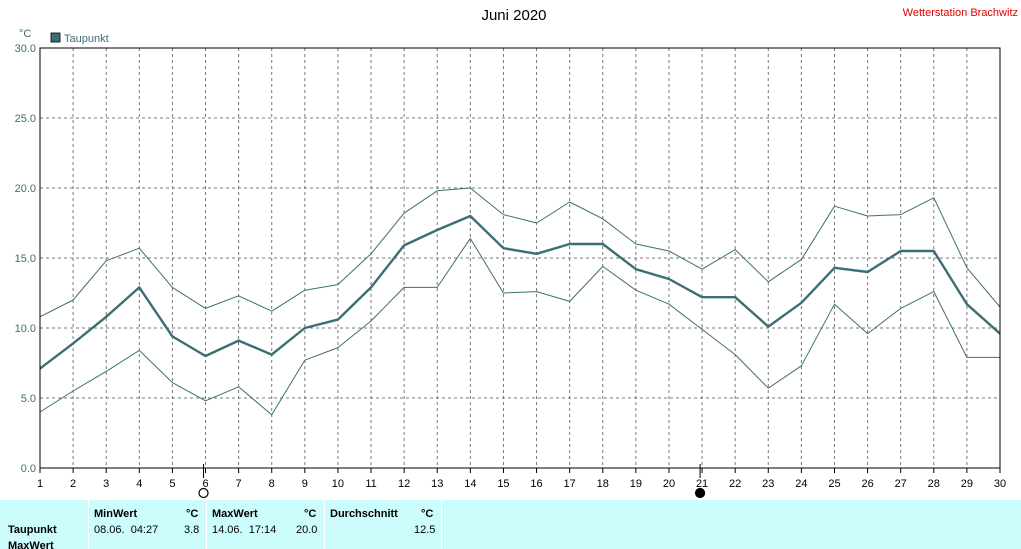 The height and width of the screenshot is (549, 1021). What do you see at coordinates (503, 484) in the screenshot?
I see `x-tick-label: 15` at bounding box center [503, 484].